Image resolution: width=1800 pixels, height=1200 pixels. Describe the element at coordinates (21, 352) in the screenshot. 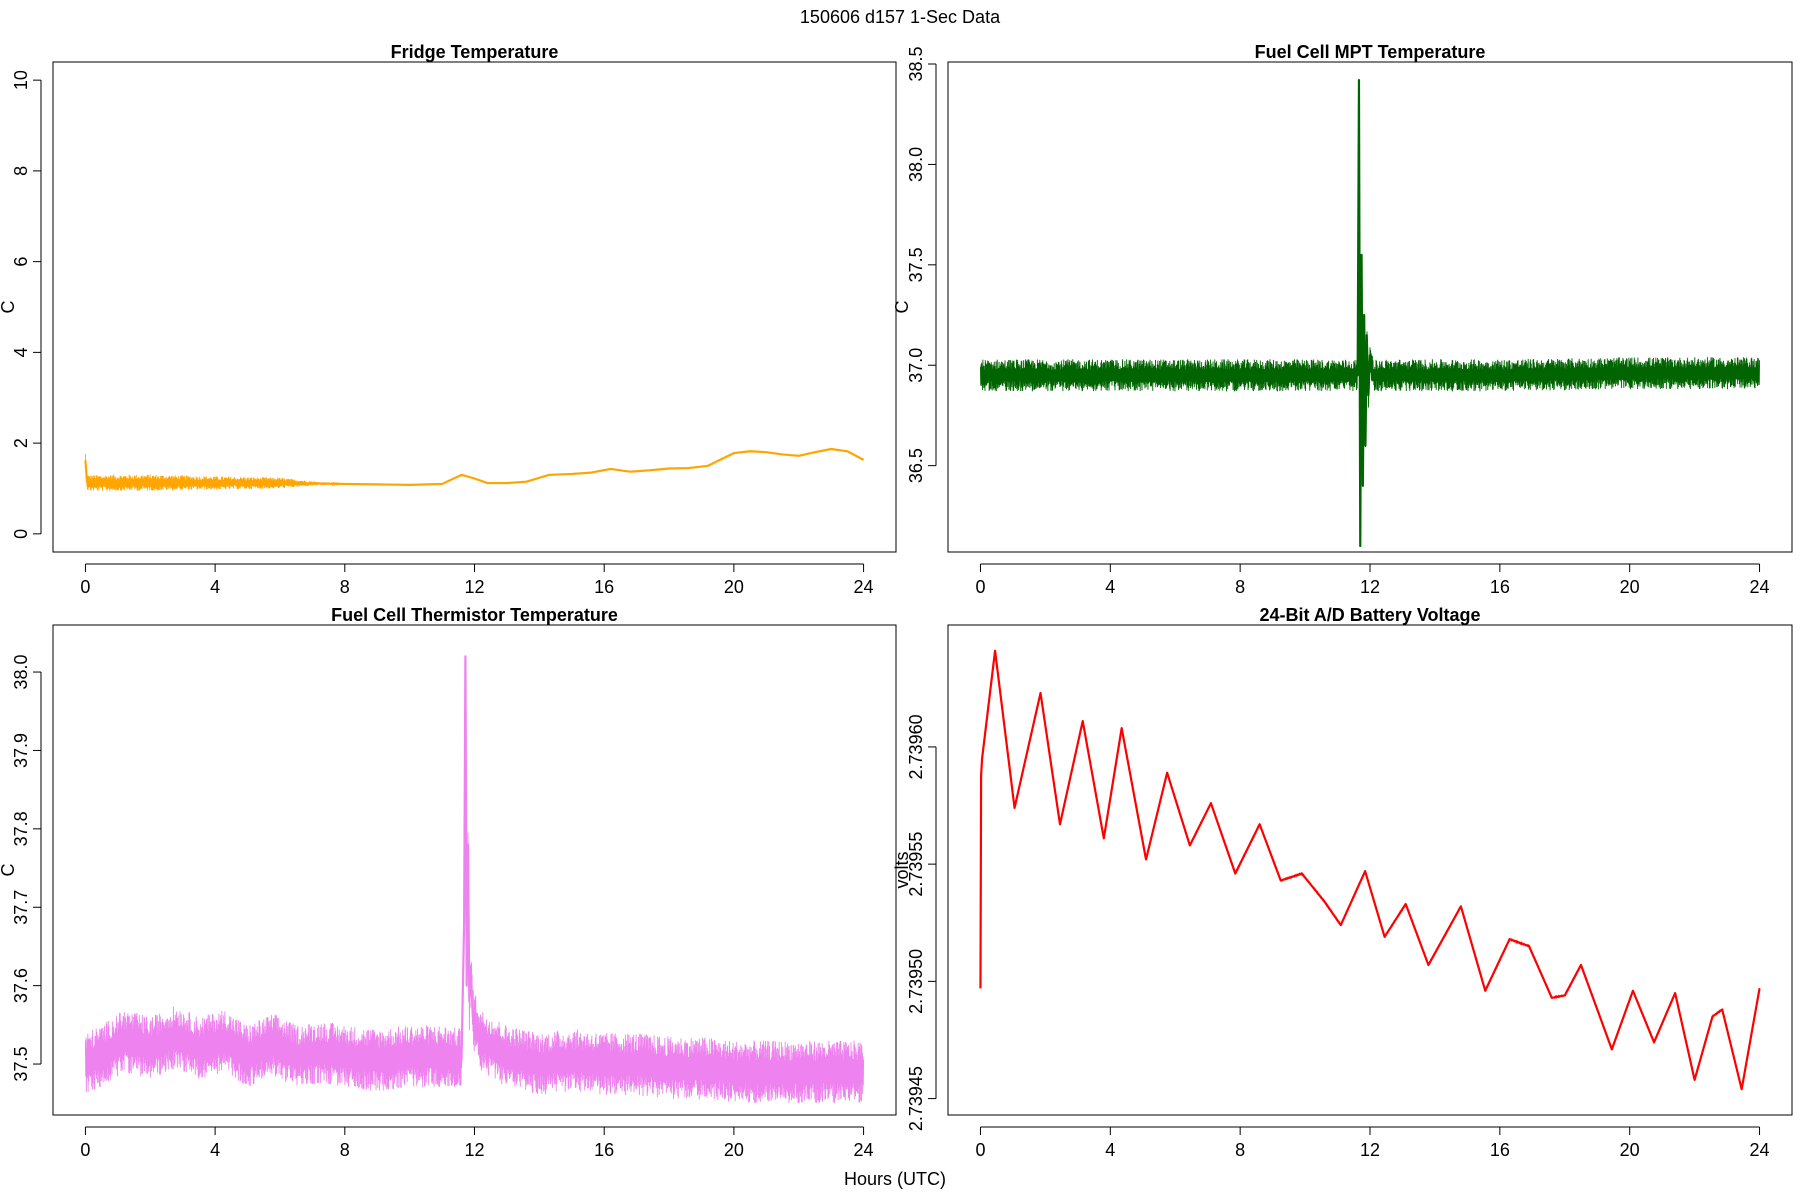

I see `y-tick-label: 4` at that location.